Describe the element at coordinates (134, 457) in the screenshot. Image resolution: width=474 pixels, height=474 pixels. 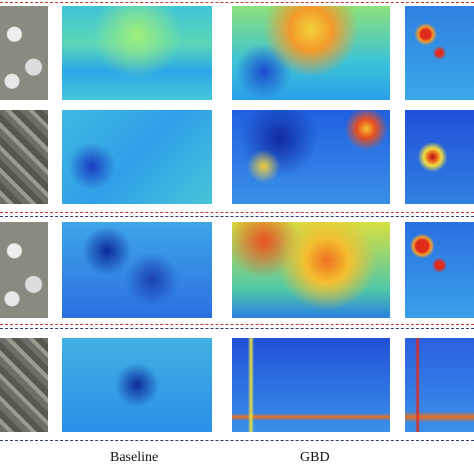
I see `column-label: Baseline` at that location.